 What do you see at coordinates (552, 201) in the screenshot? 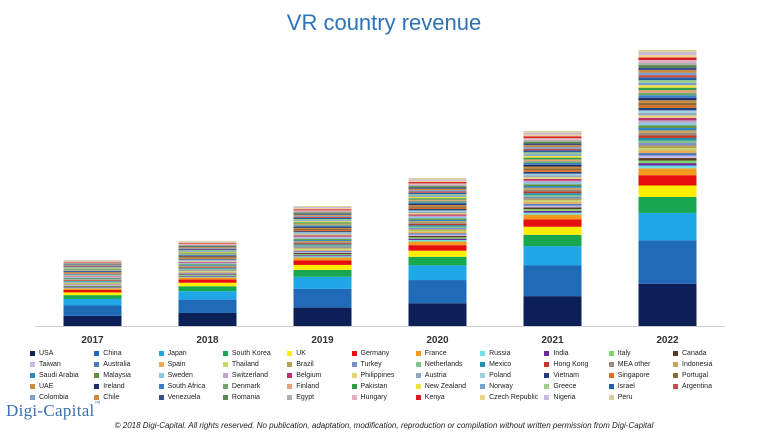
I see `bar-segment-2021-thailand` at bounding box center [552, 201].